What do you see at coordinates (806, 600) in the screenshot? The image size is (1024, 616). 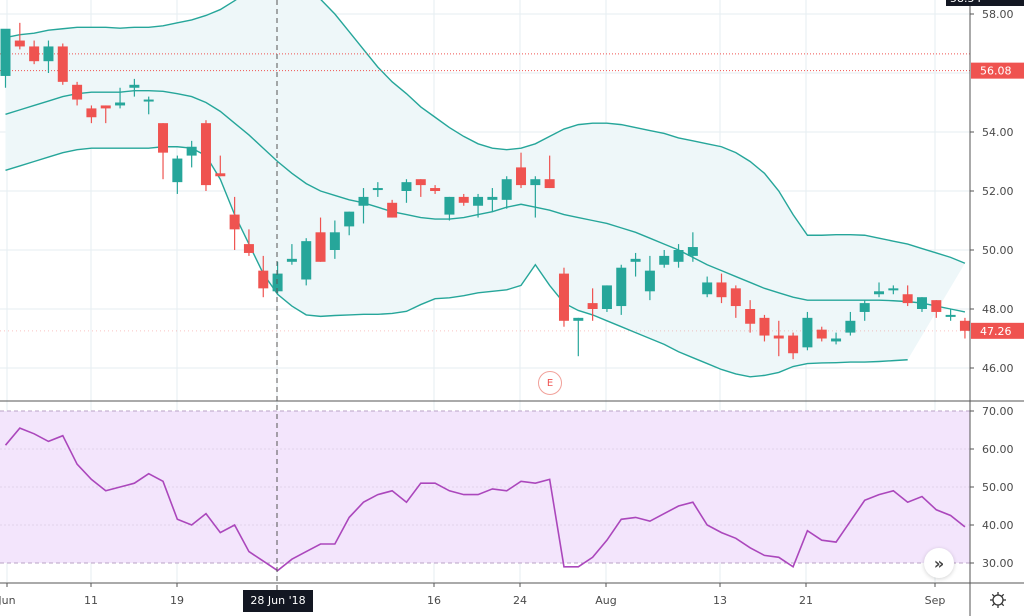 I see `time-tick-label: 21` at bounding box center [806, 600].